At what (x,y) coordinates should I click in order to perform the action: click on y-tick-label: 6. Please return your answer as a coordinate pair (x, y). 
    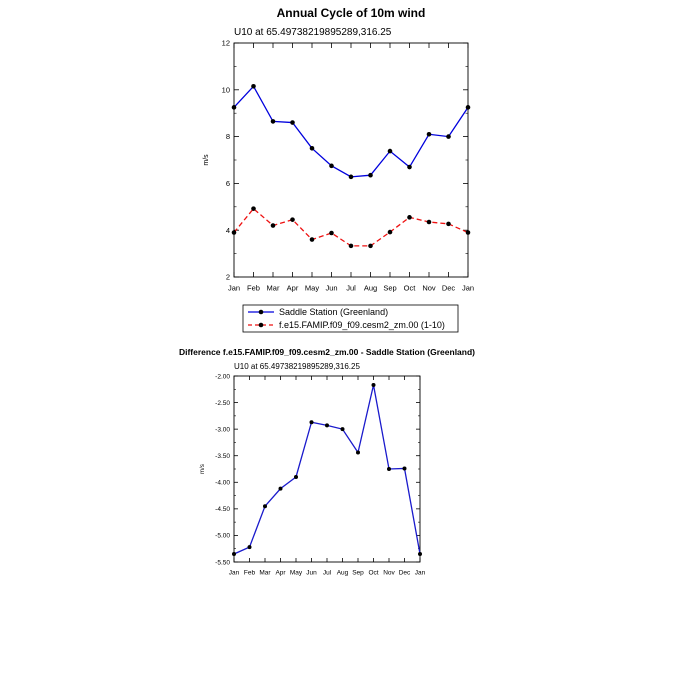
    Looking at the image, I should click on (228, 183).